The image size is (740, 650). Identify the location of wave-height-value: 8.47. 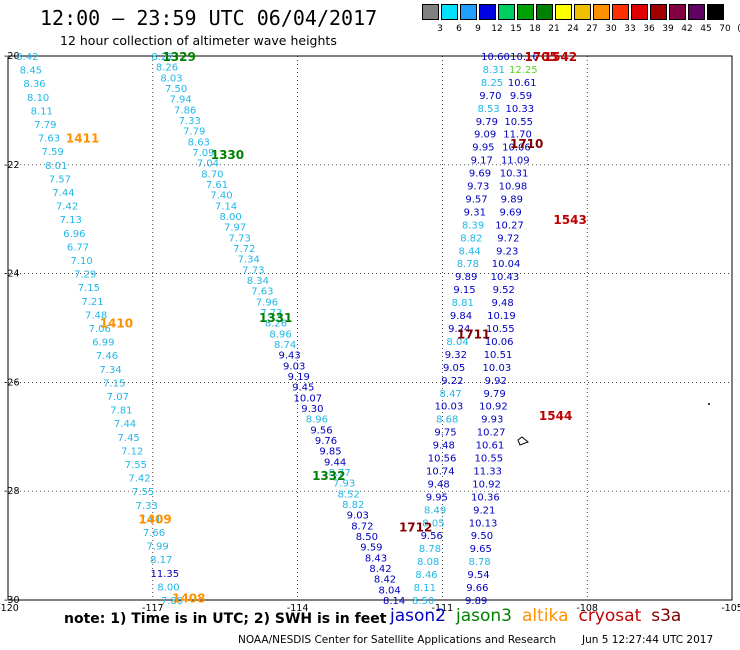
(451, 394).